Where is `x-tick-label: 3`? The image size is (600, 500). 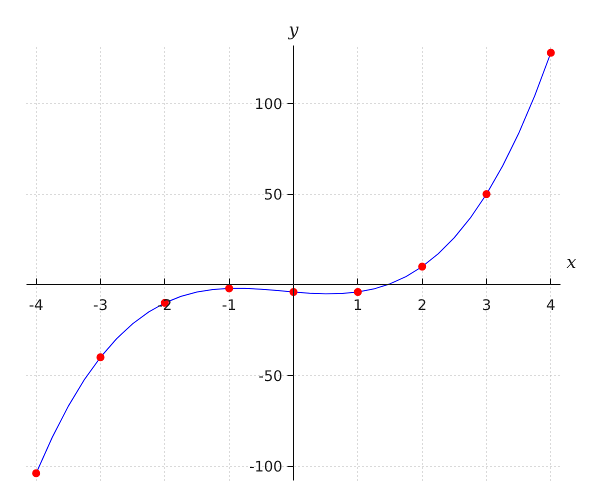
x-tick-label: 3 is located at coordinates (487, 305).